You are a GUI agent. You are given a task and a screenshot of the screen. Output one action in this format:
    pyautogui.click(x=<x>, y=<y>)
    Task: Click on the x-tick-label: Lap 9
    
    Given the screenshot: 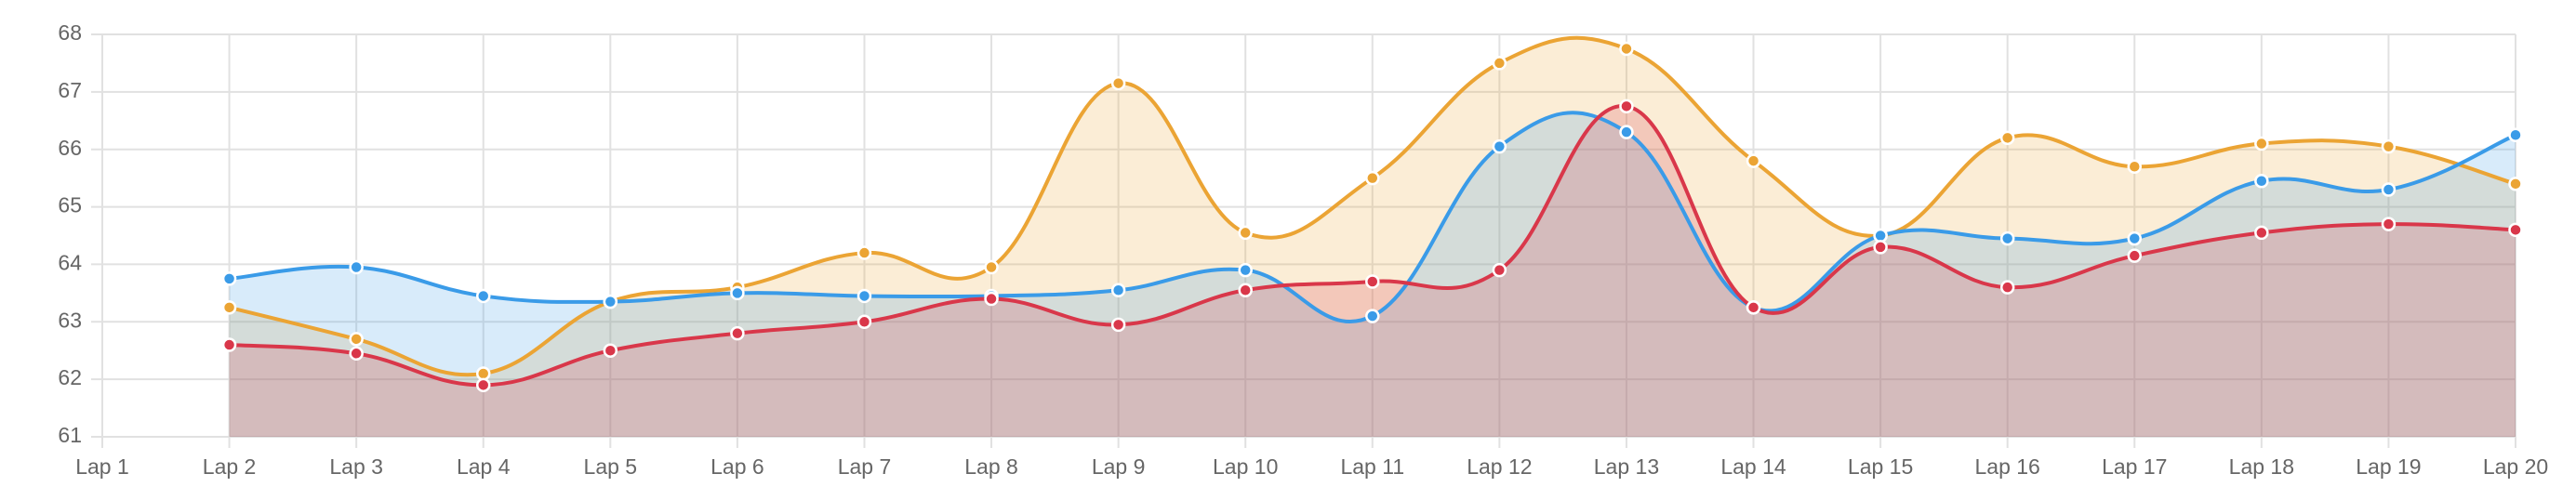 What is the action you would take?
    pyautogui.click(x=1119, y=466)
    